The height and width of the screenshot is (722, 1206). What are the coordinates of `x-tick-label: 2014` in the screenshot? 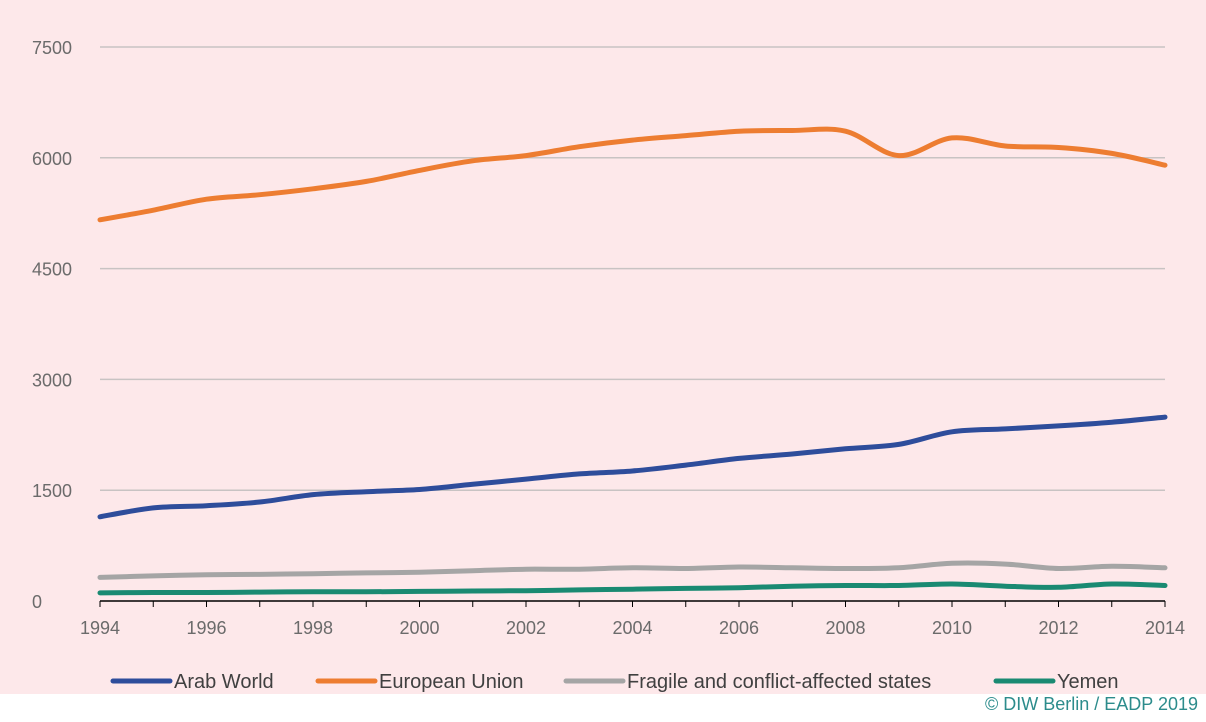 It's located at (1165, 628).